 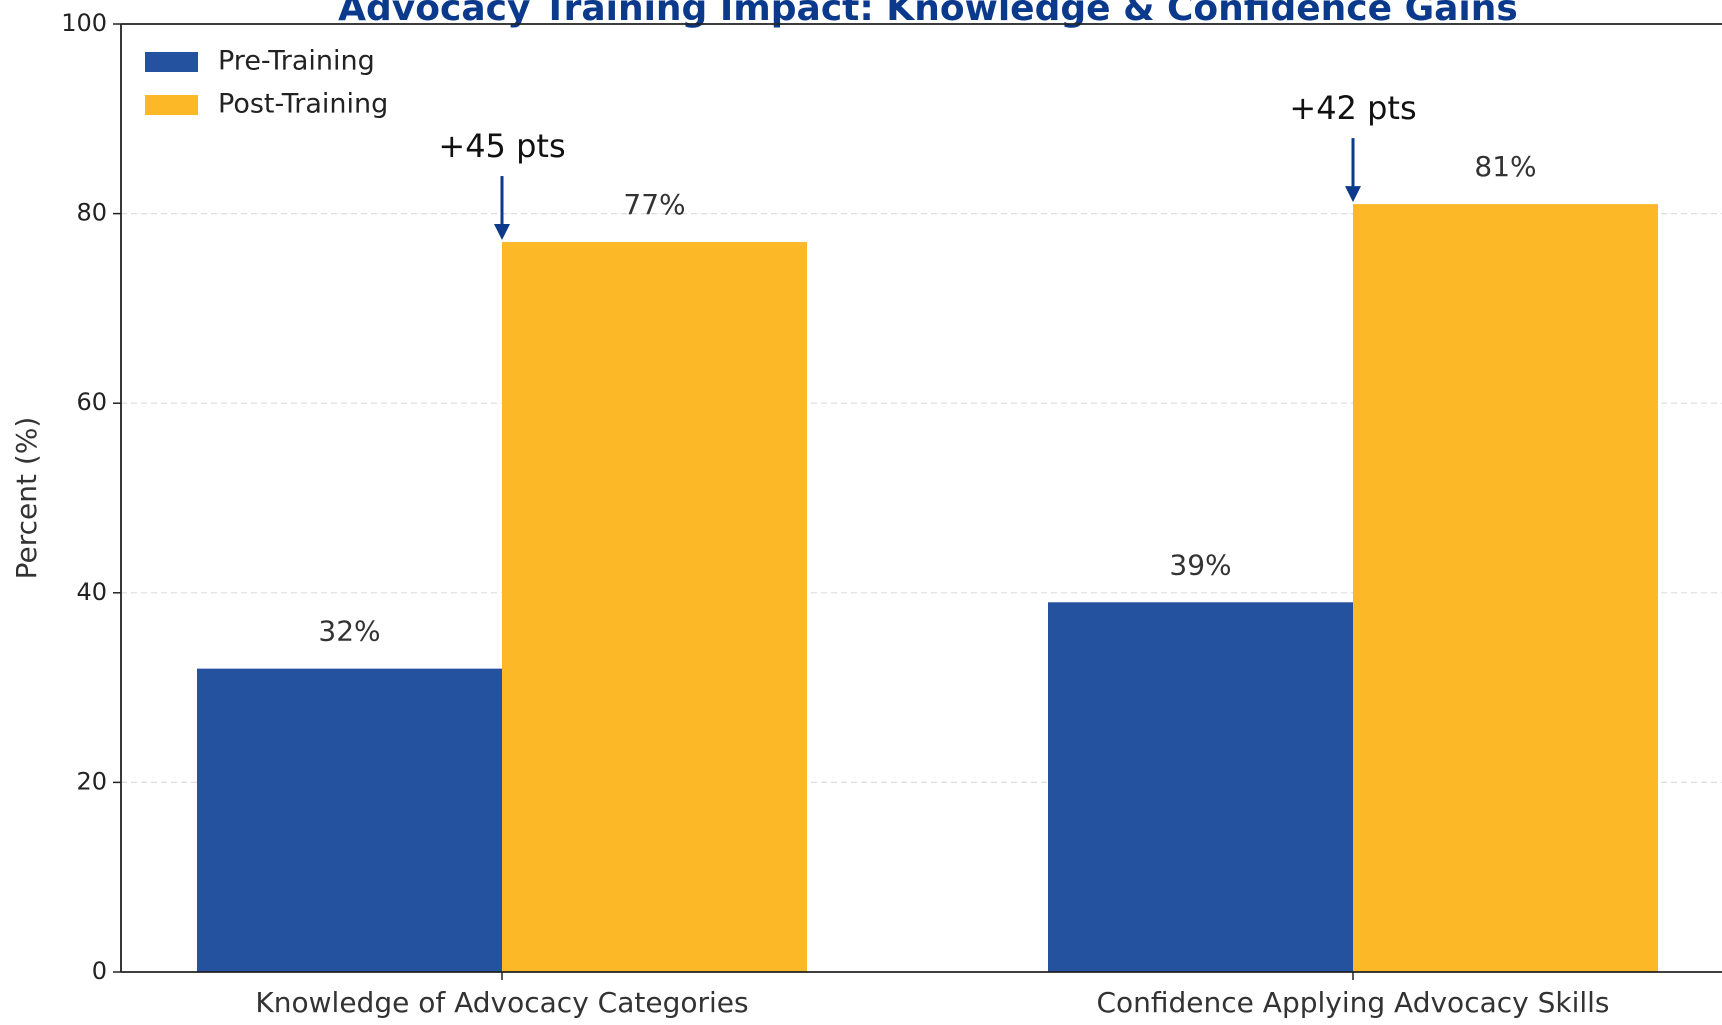 What do you see at coordinates (349, 631) in the screenshot?
I see `value-label: 32%` at bounding box center [349, 631].